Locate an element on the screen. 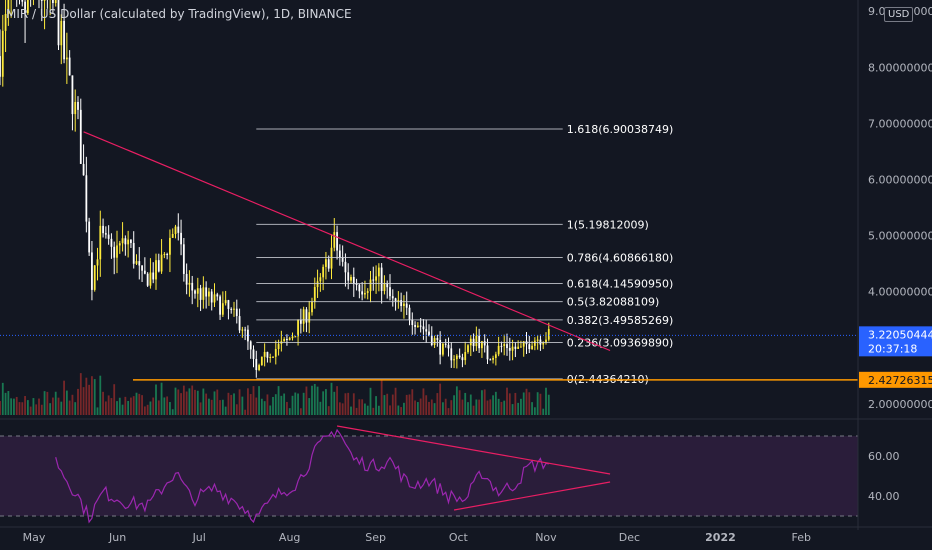 This screenshot has height=550, width=932. fib-level-label: 0.618(4.14590950) is located at coordinates (620, 283).